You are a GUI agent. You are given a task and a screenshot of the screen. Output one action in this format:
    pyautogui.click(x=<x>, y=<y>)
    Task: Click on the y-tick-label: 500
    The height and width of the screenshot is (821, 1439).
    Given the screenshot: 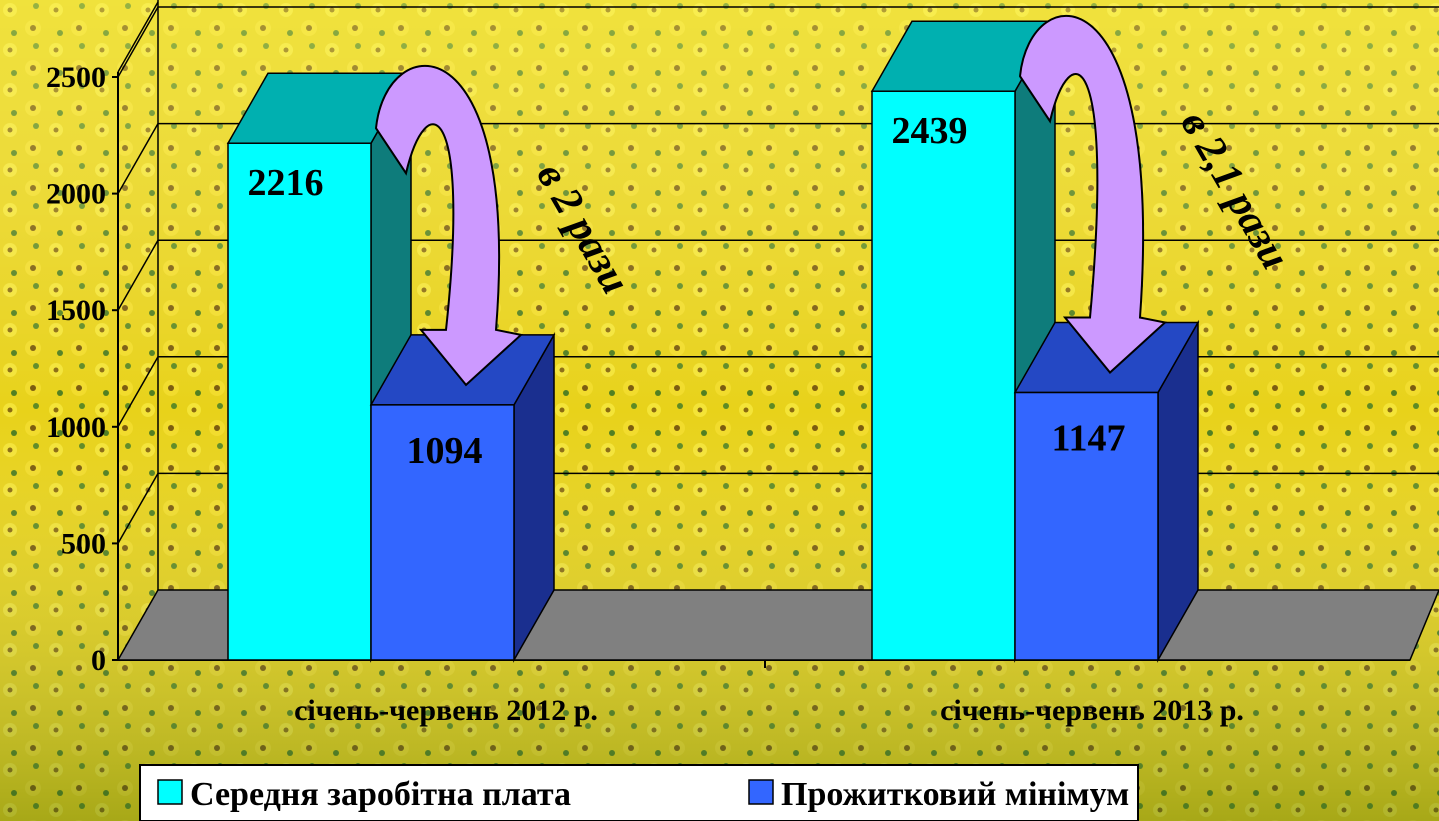 What is the action you would take?
    pyautogui.click(x=83, y=543)
    